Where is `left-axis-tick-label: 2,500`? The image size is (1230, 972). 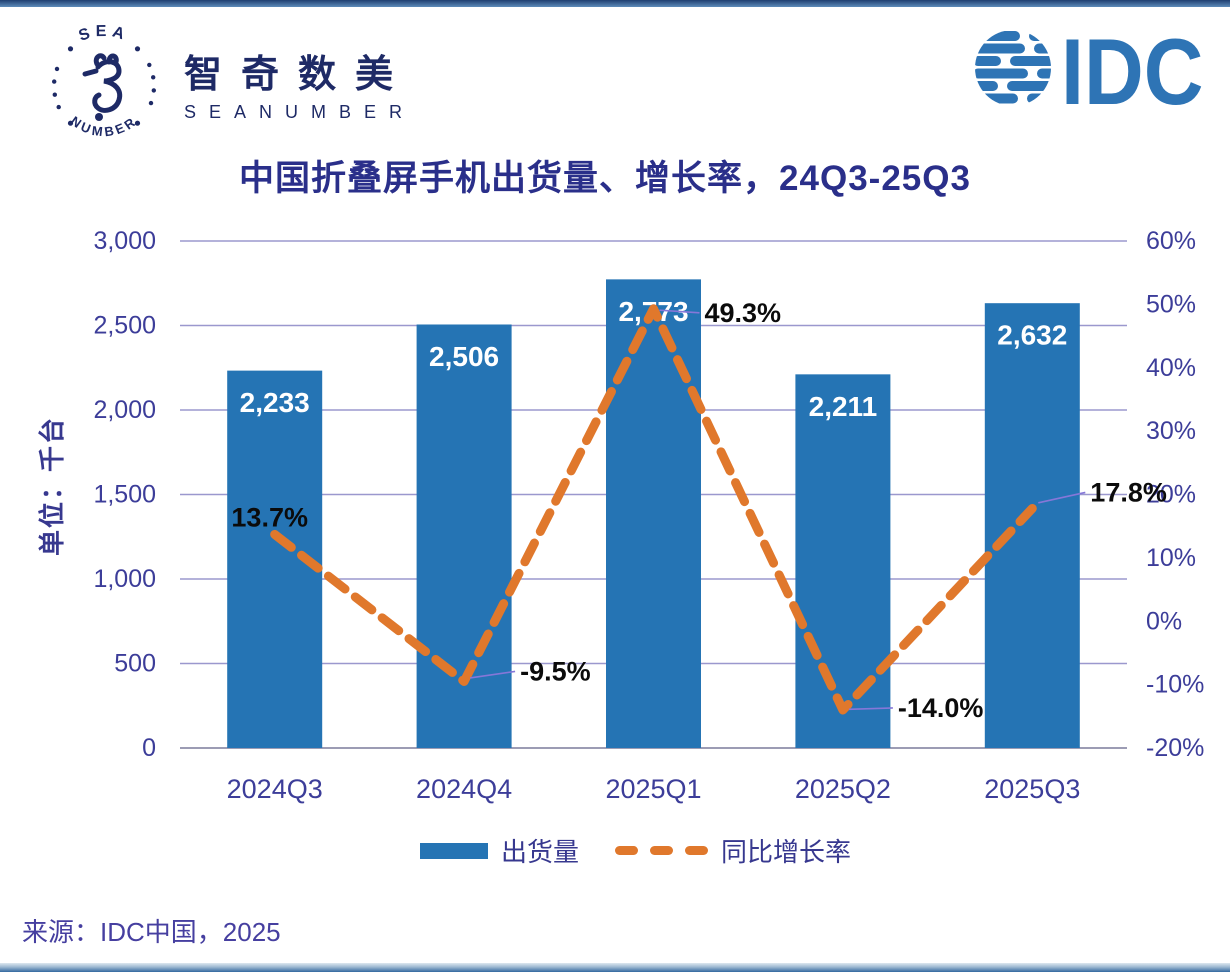 left-axis-tick-label: 2,500 is located at coordinates (124, 326).